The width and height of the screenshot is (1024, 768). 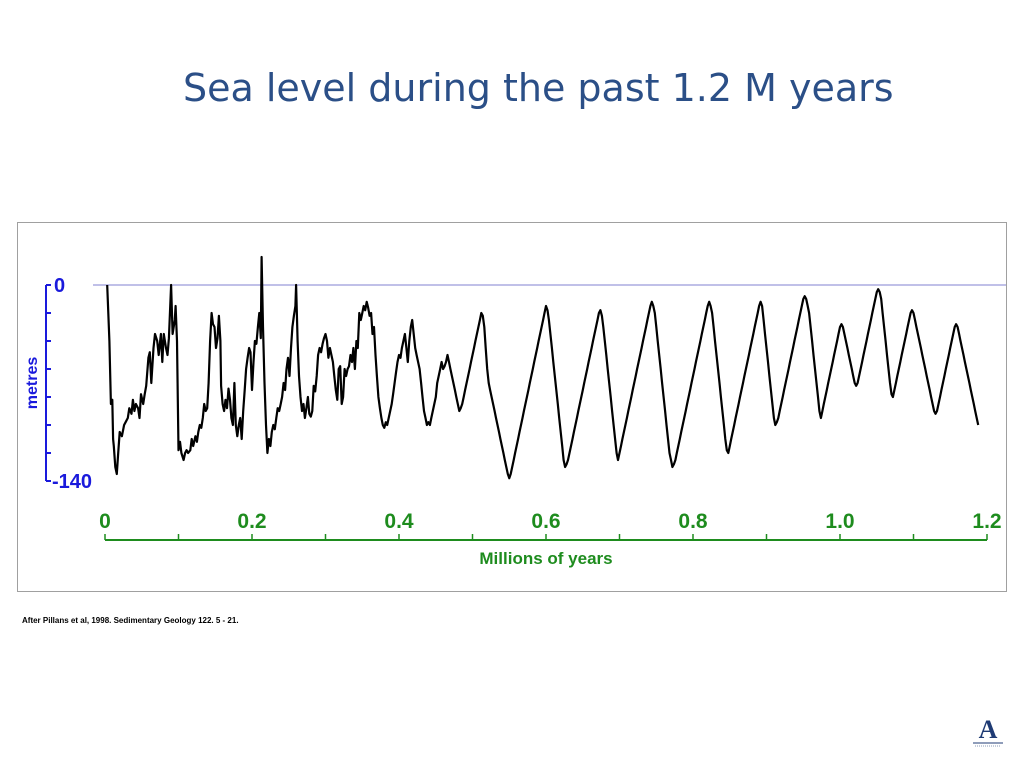 I want to click on x-tick-label: 1.2, so click(x=986, y=521).